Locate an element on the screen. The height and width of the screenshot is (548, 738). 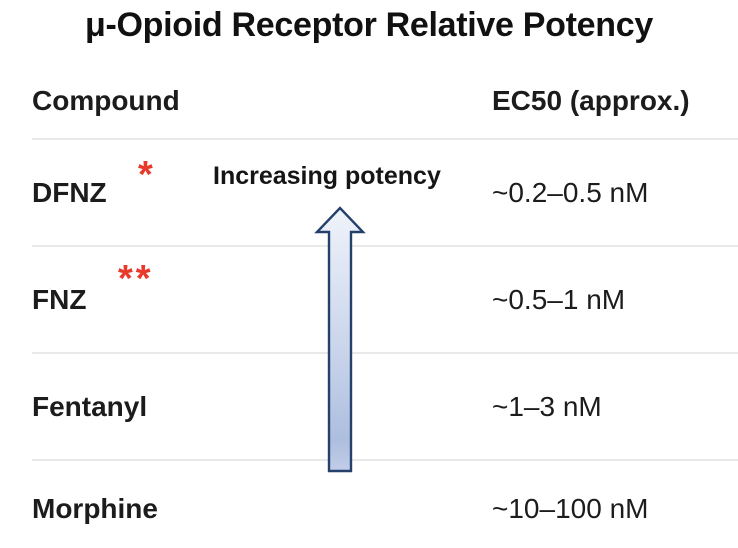
compound-name: FNZ is located at coordinates (59, 299).